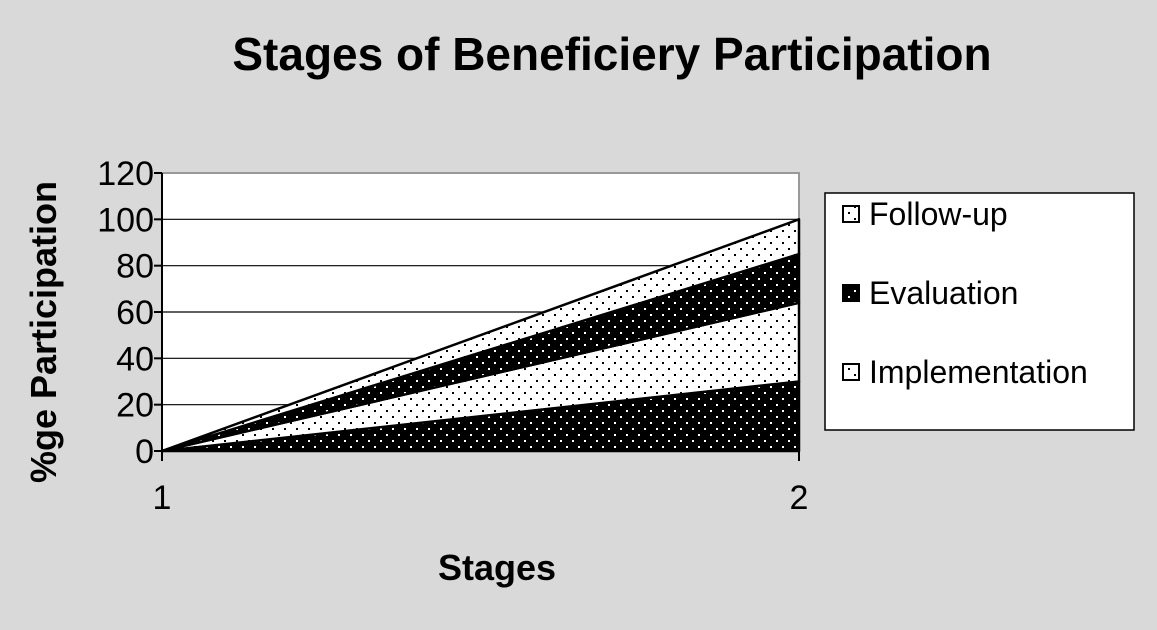 The image size is (1157, 630). What do you see at coordinates (799, 498) in the screenshot?
I see `x-tick-label: 2` at bounding box center [799, 498].